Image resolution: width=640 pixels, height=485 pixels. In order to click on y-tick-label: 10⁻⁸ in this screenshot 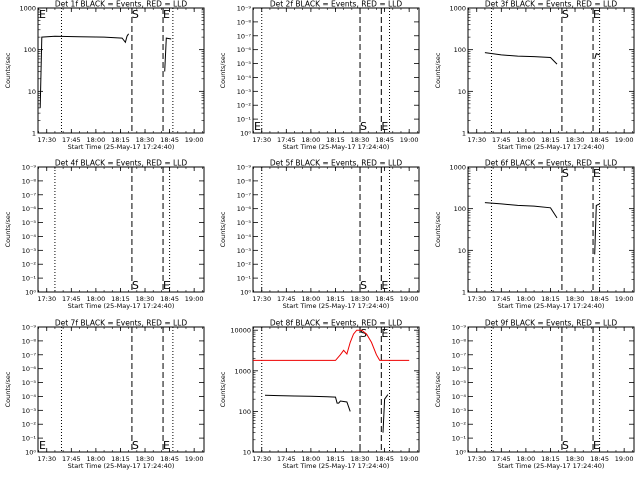, I will do `click(29, 341)`.